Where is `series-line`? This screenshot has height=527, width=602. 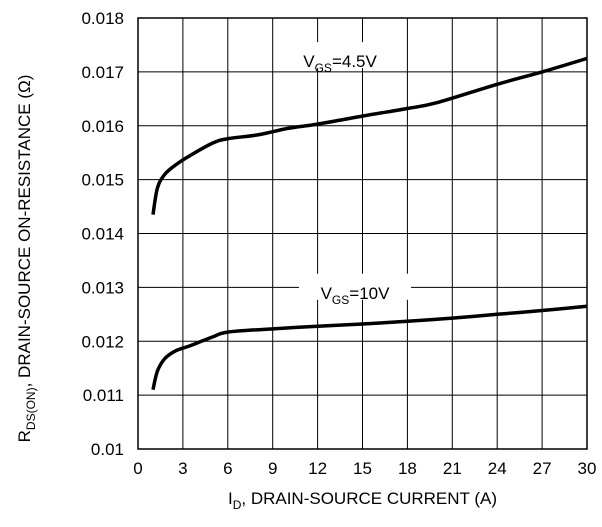 series-line is located at coordinates (369, 347).